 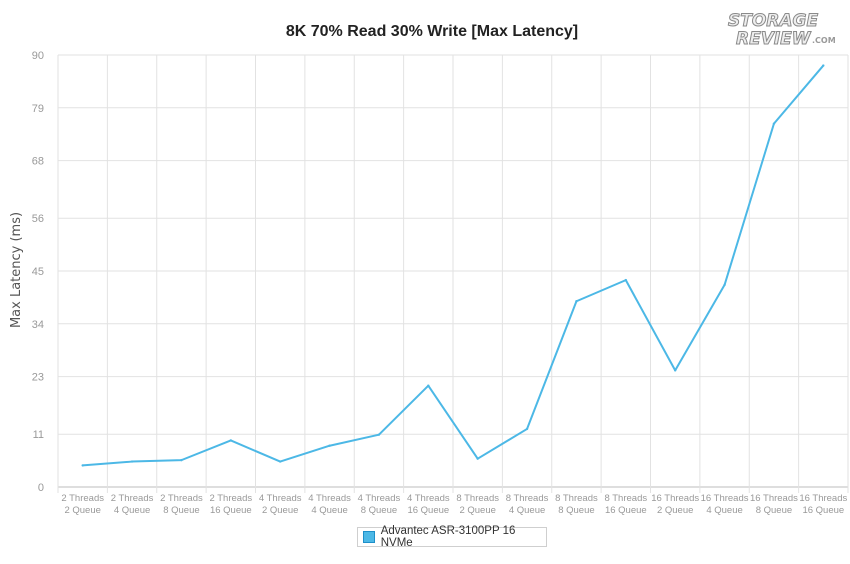 What do you see at coordinates (774, 38) in the screenshot?
I see `logo-line2: REVIEW` at bounding box center [774, 38].